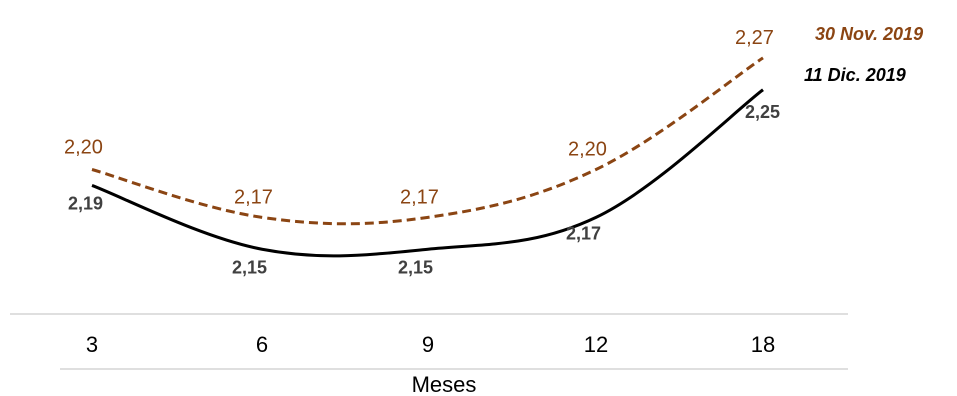  Describe the element at coordinates (262, 344) in the screenshot. I see `x-tick-label: 6` at that location.